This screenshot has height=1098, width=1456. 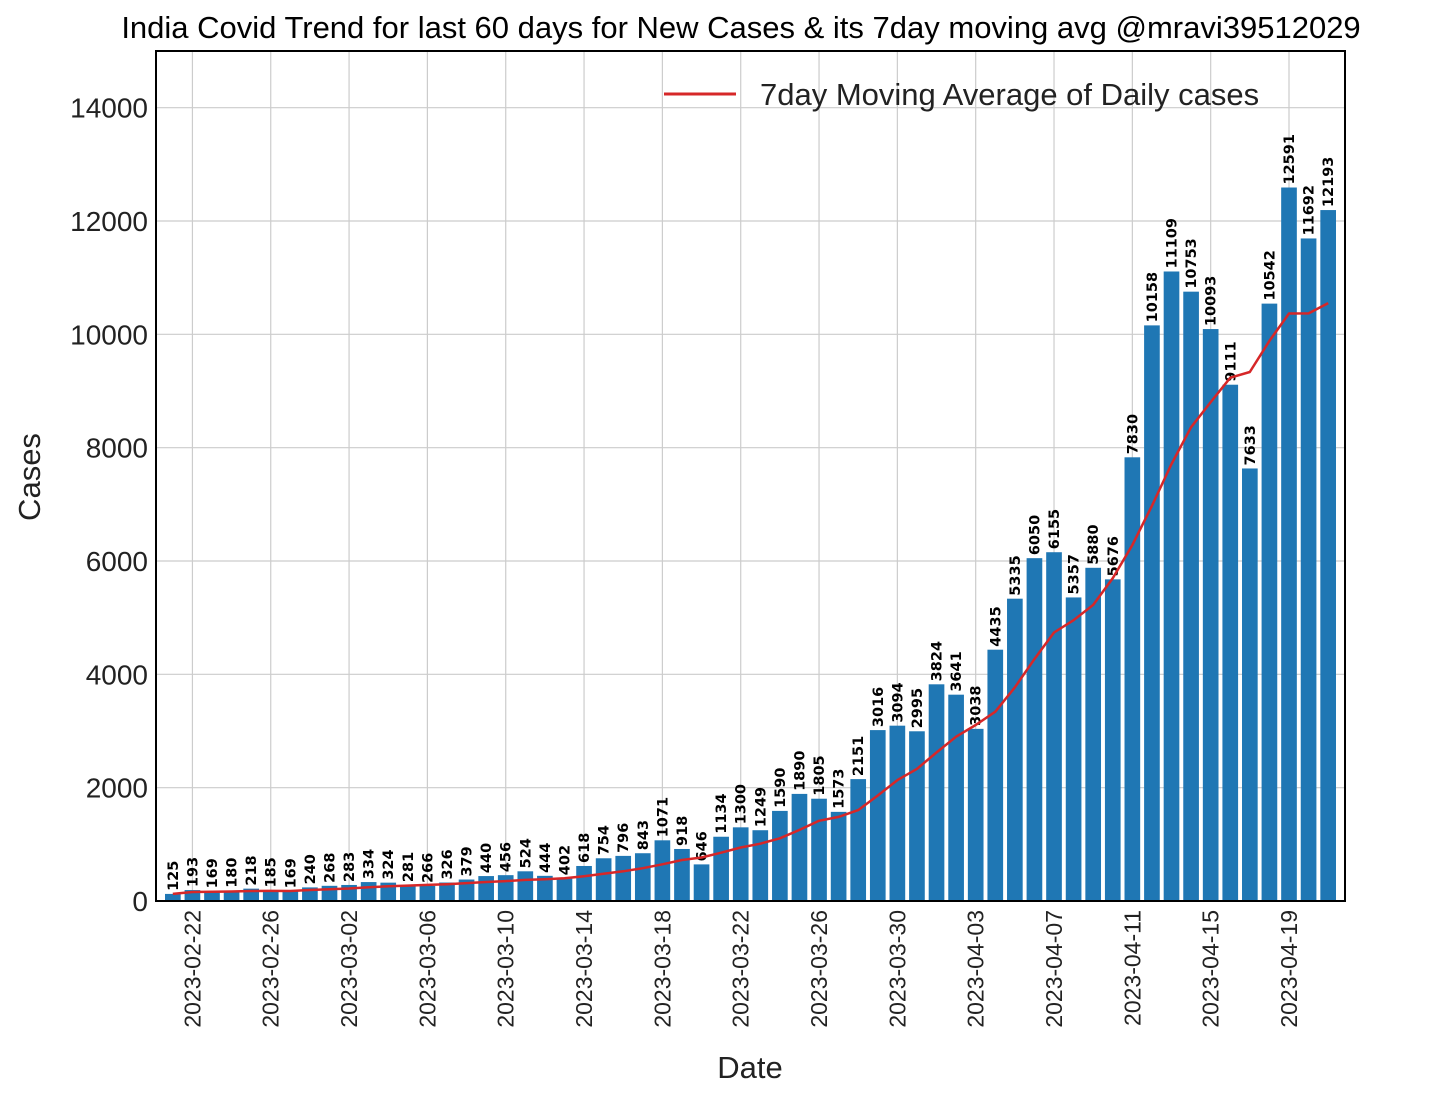 I want to click on bar-value-label: 326, so click(x=448, y=864).